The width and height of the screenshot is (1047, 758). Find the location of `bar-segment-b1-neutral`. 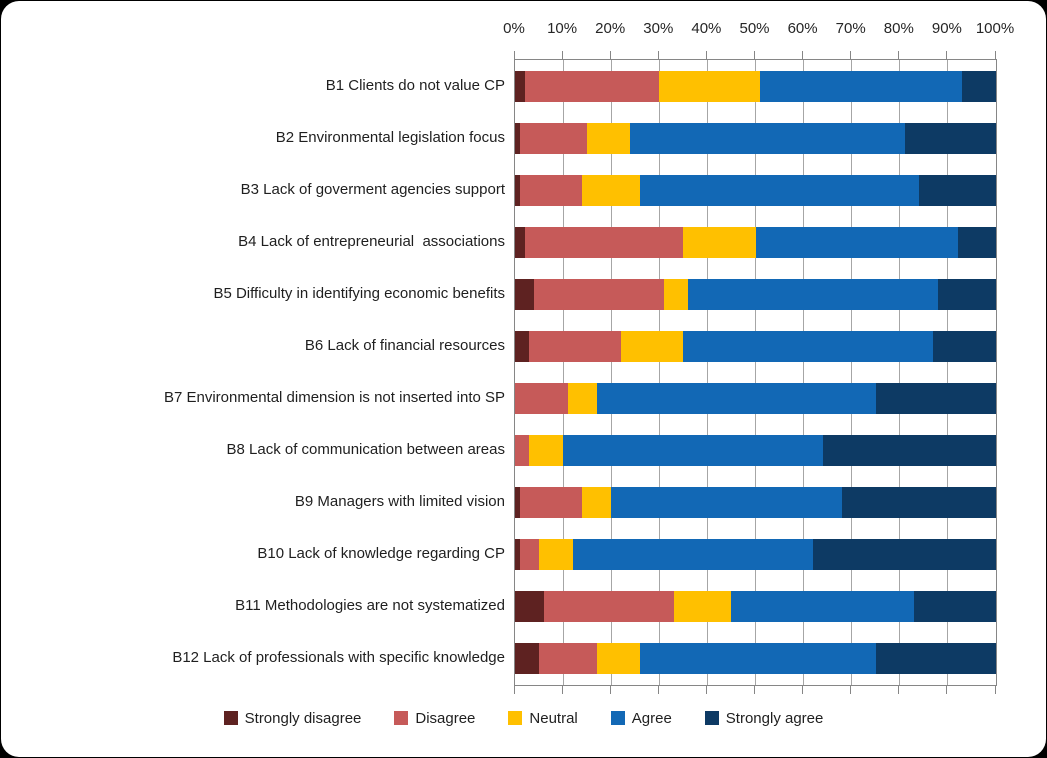

bar-segment-b1-neutral is located at coordinates (709, 86).